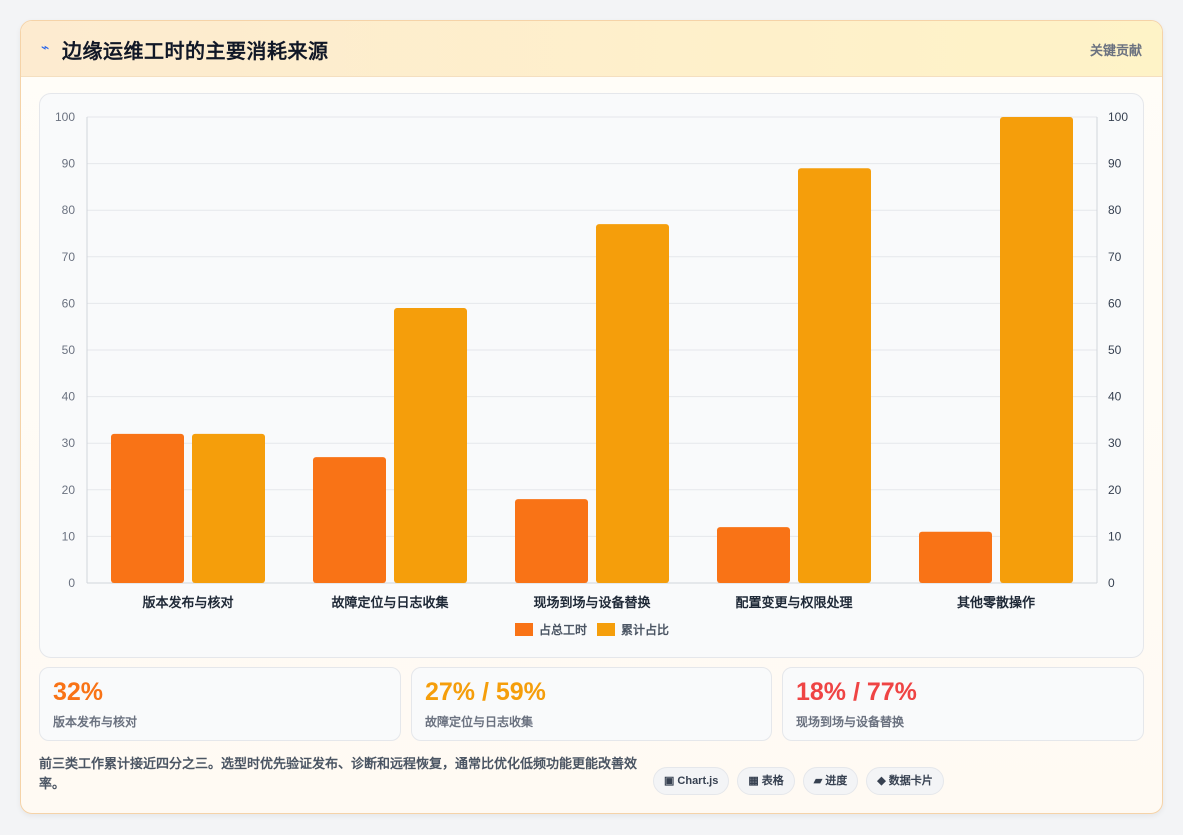  I want to click on legend-label: 累计占比, so click(645, 629).